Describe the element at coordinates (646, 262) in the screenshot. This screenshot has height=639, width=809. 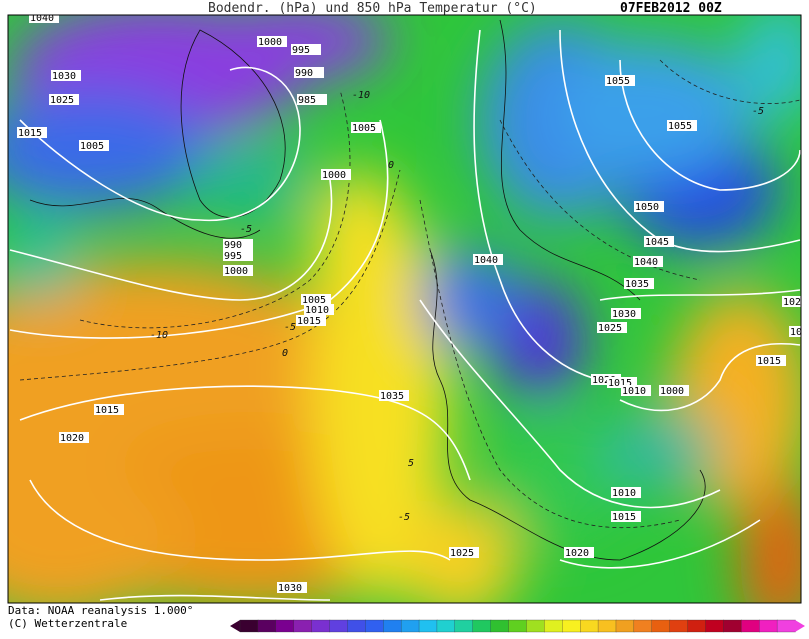
I see `isobar-label: 1040` at that location.